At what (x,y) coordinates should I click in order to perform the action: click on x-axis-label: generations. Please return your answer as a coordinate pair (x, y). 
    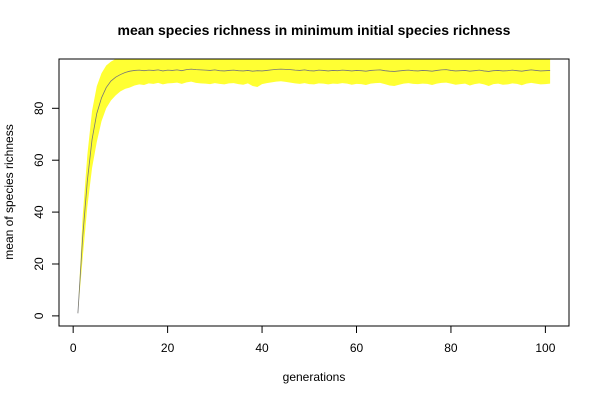
    Looking at the image, I should click on (314, 377).